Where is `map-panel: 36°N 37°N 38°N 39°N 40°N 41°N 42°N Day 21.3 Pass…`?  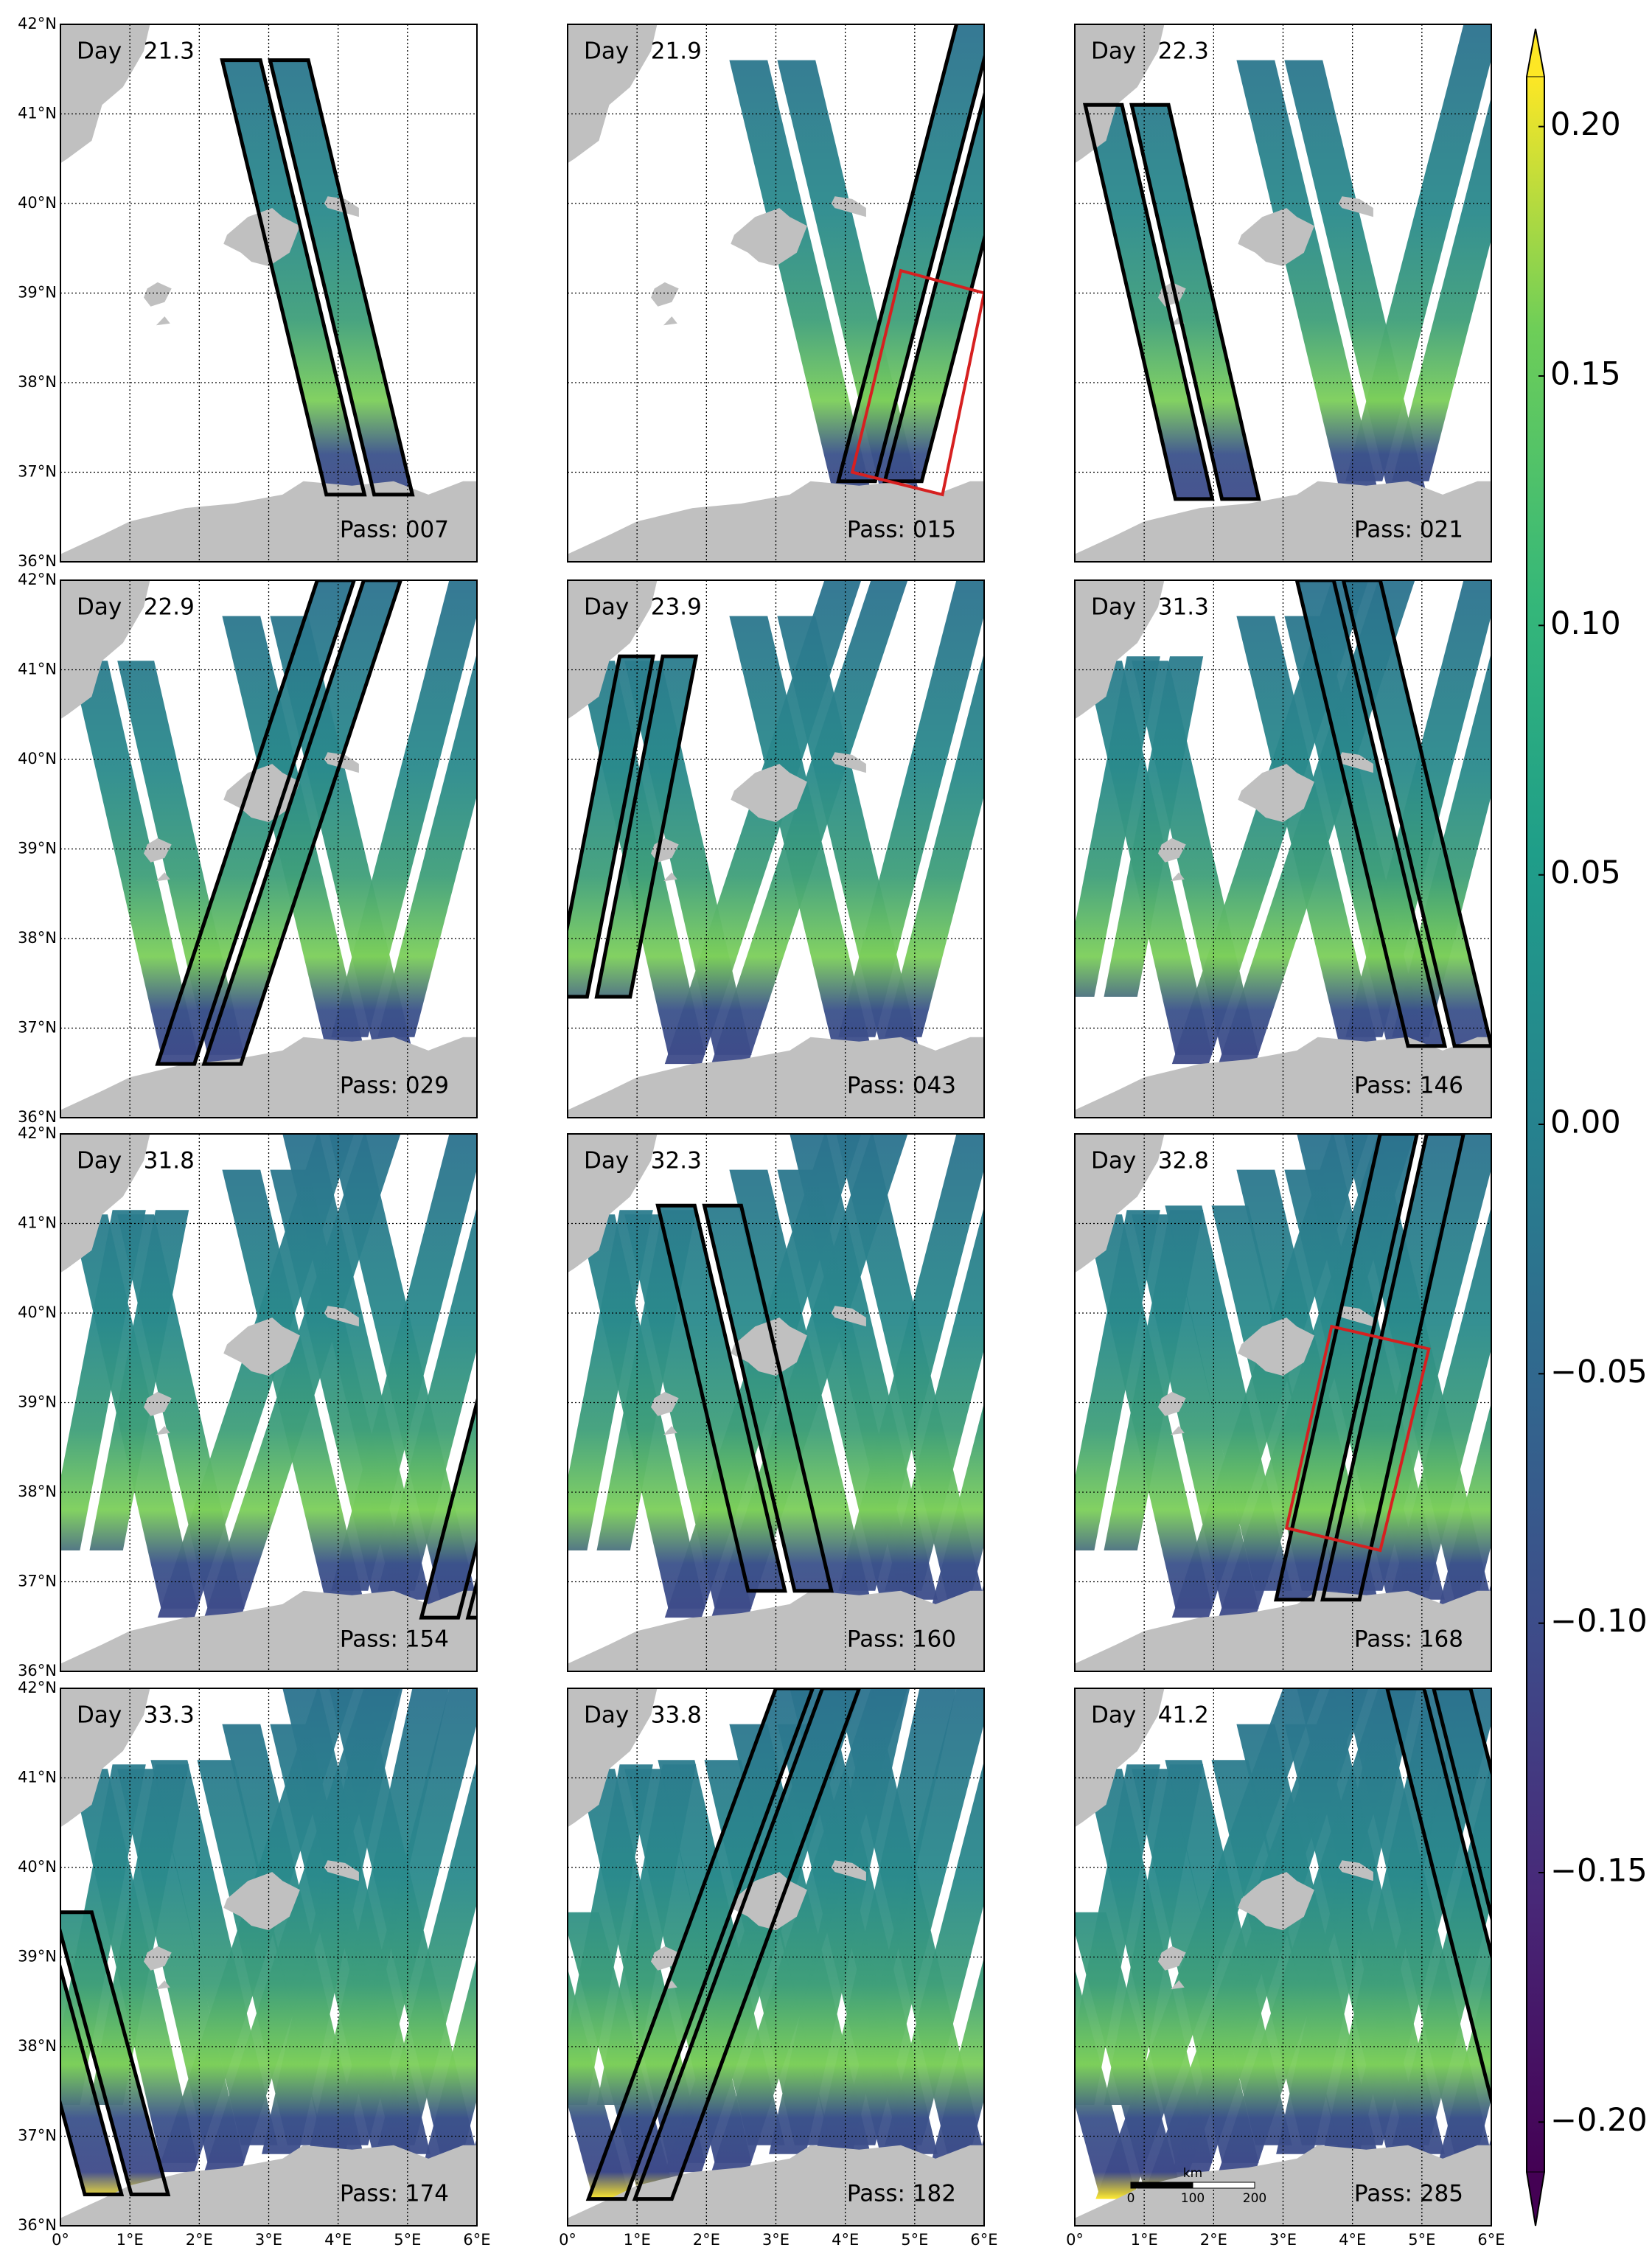
map-panel: 36°N 37°N 38°N 39°N 40°N 41°N 42°N Day 21.3 Pass… is located at coordinates (248, 293).